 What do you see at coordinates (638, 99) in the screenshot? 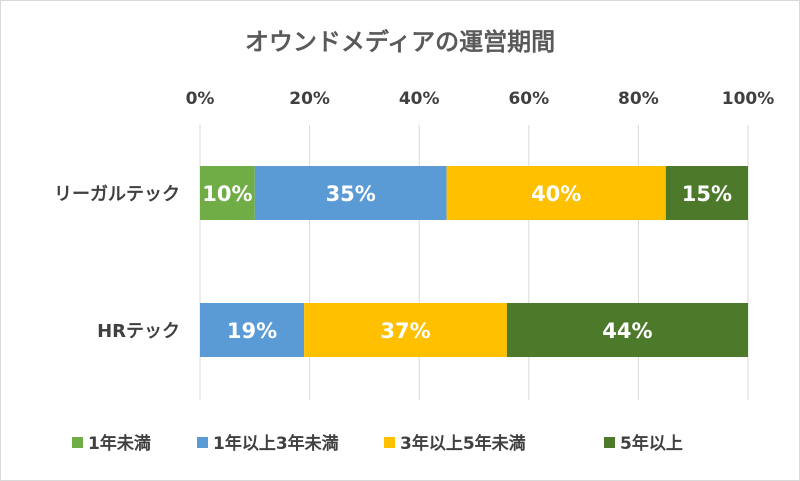
I see `x-tick-label: 80%` at bounding box center [638, 99].